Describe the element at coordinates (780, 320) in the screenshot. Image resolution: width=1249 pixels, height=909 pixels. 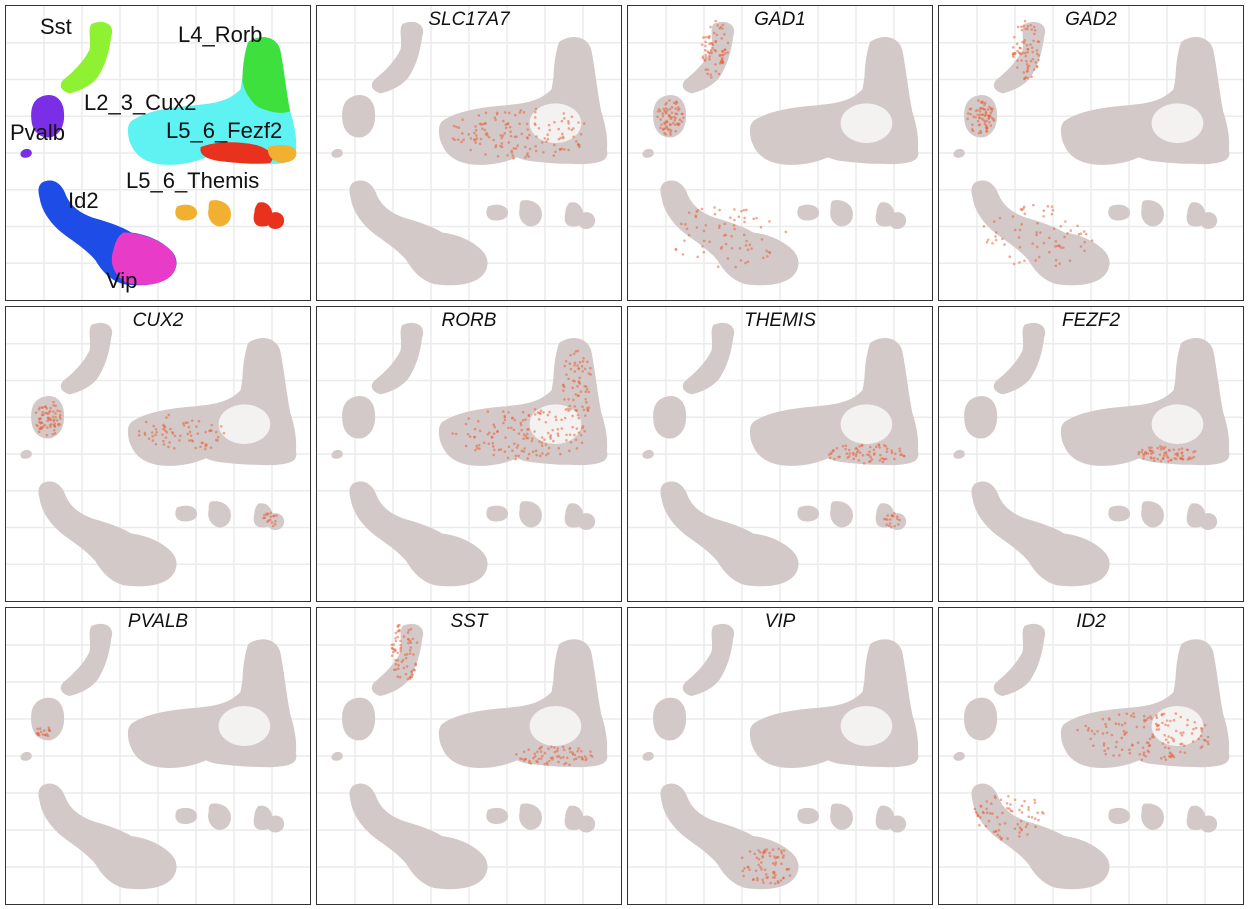
I see `gene-title: THEMIS` at that location.